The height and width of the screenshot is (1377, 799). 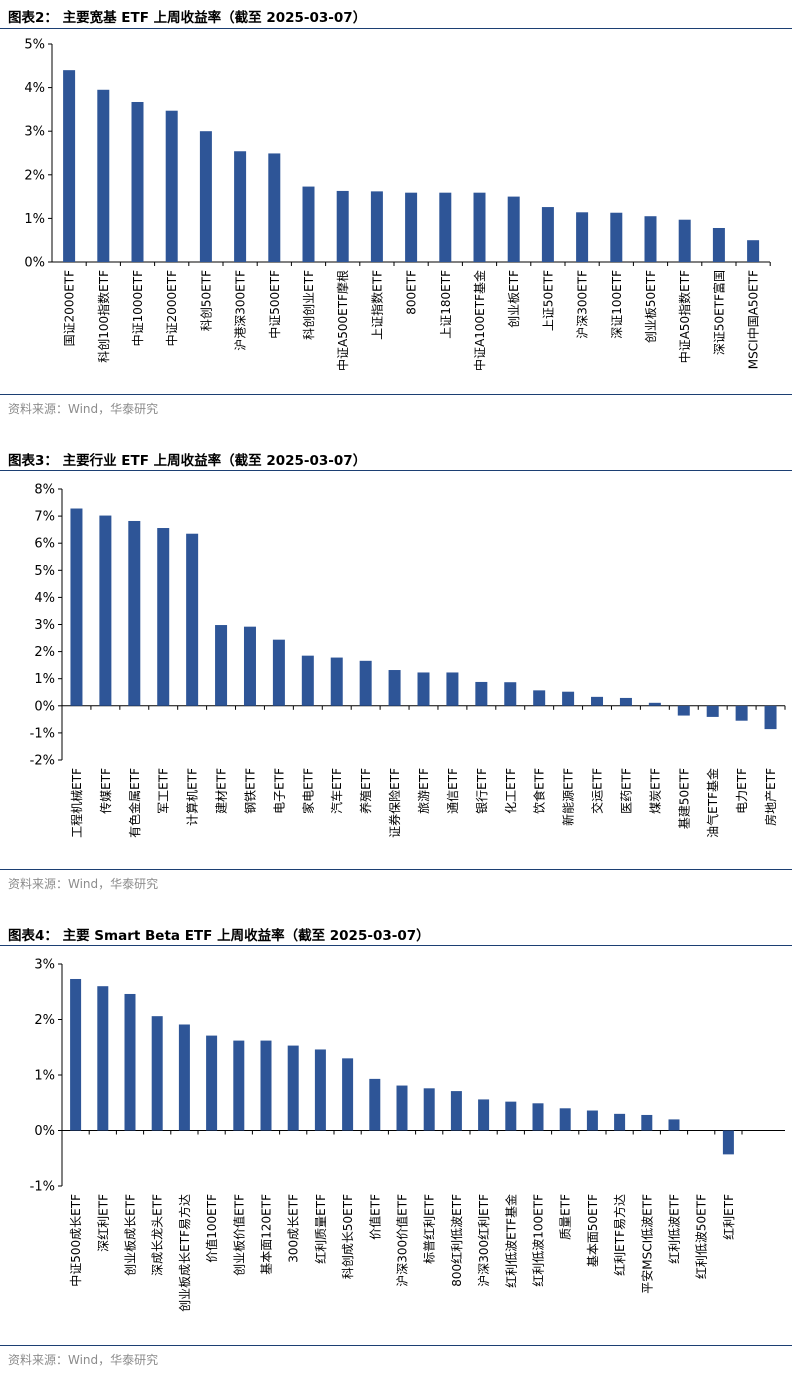 What do you see at coordinates (137, 308) in the screenshot?
I see `x-tick-label: 中证1000ETF` at bounding box center [137, 308].